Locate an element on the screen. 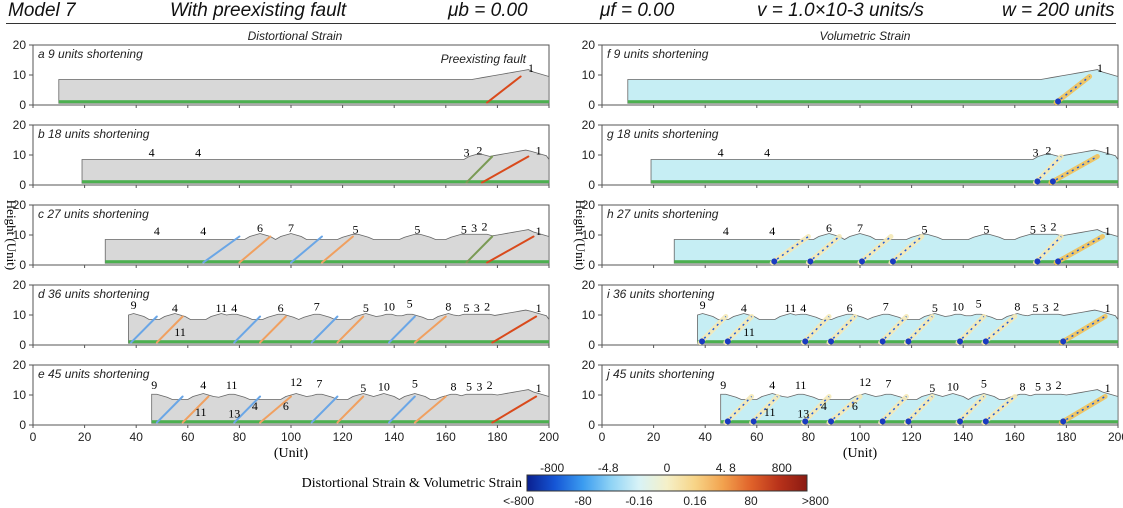 Image resolution: width=1123 pixels, height=508 pixels. x-tick-label: 0 is located at coordinates (602, 437).